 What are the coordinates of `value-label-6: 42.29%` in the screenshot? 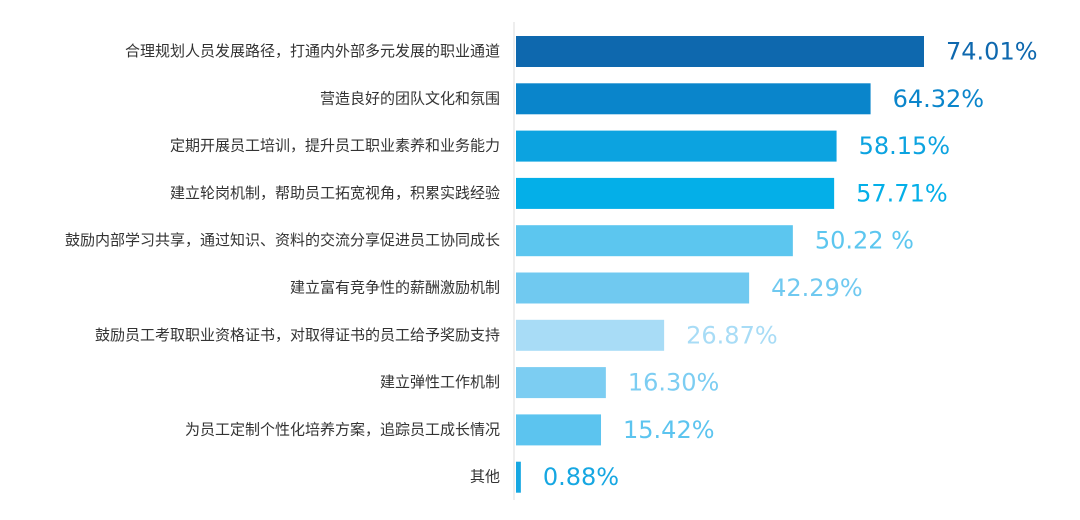 It's located at (817, 288).